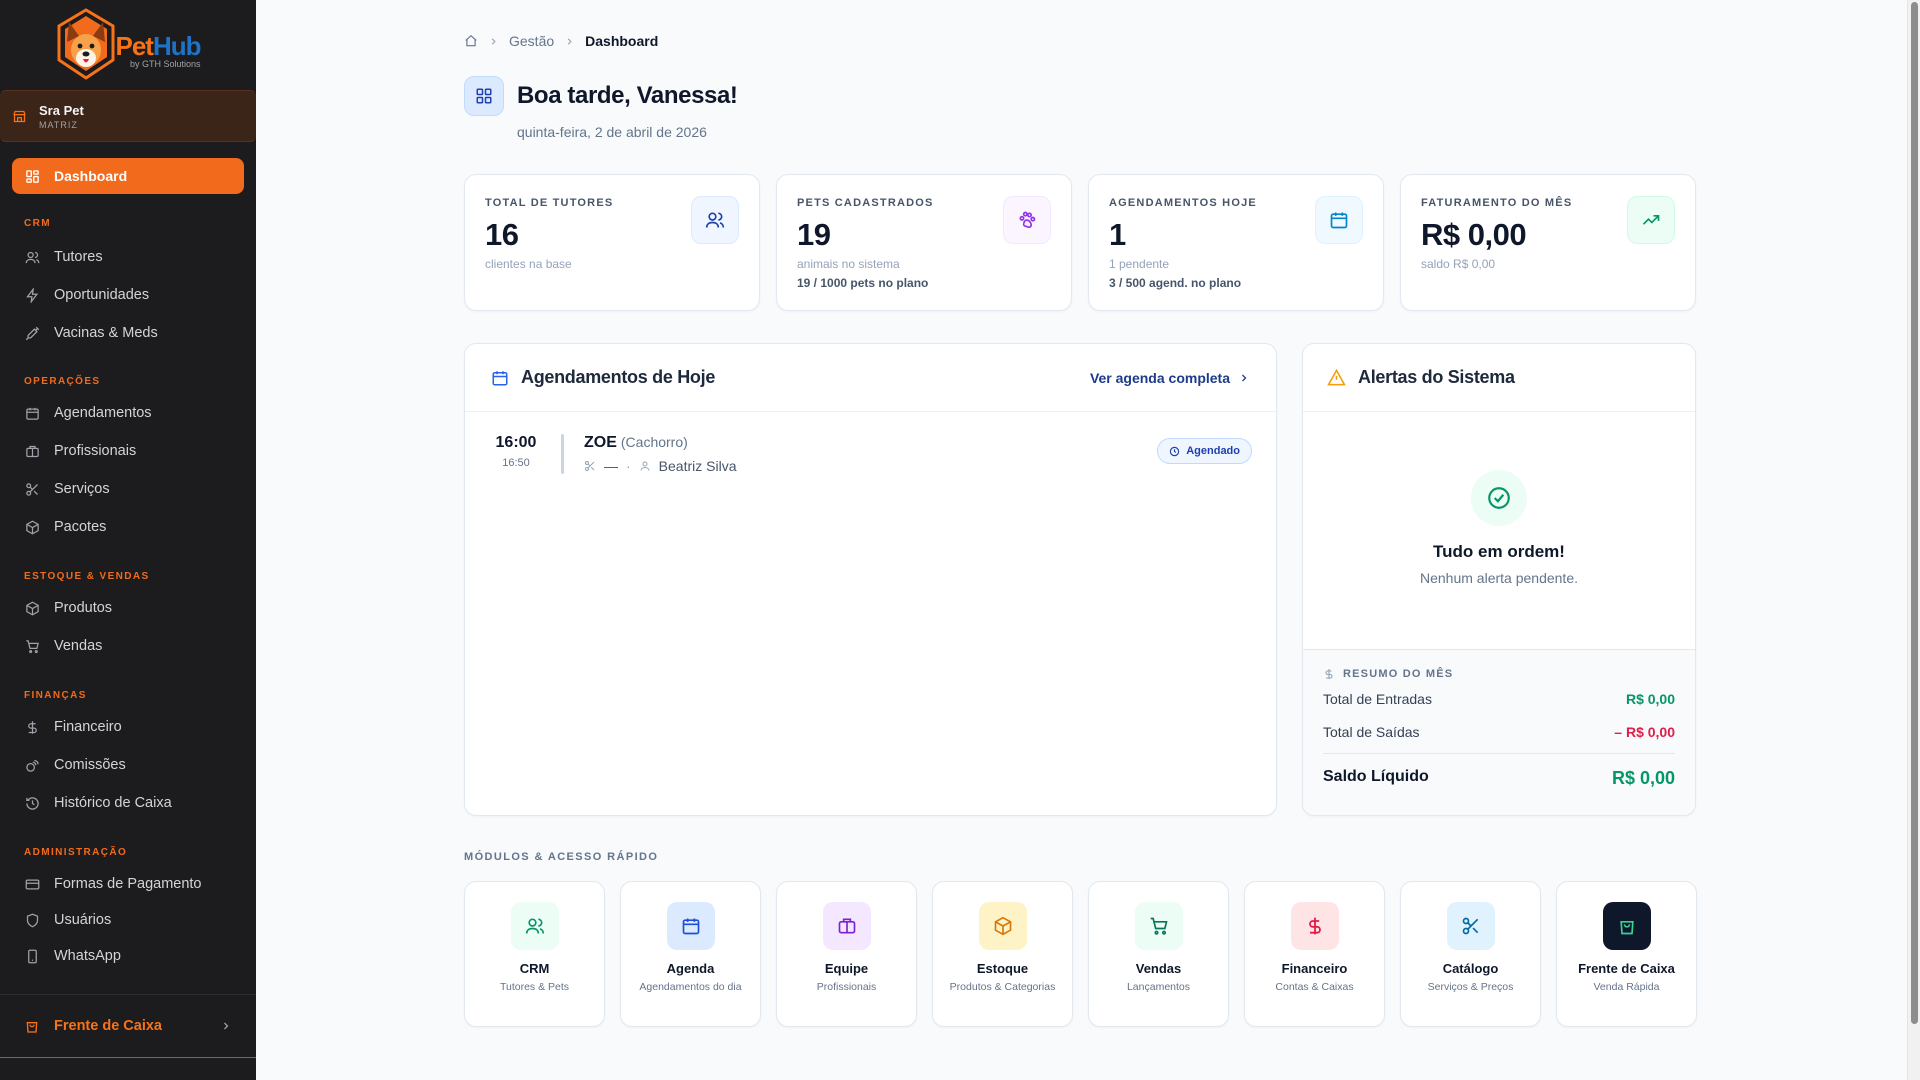 The width and height of the screenshot is (1920, 1080). I want to click on stat-sub: clientes na base, so click(528, 264).